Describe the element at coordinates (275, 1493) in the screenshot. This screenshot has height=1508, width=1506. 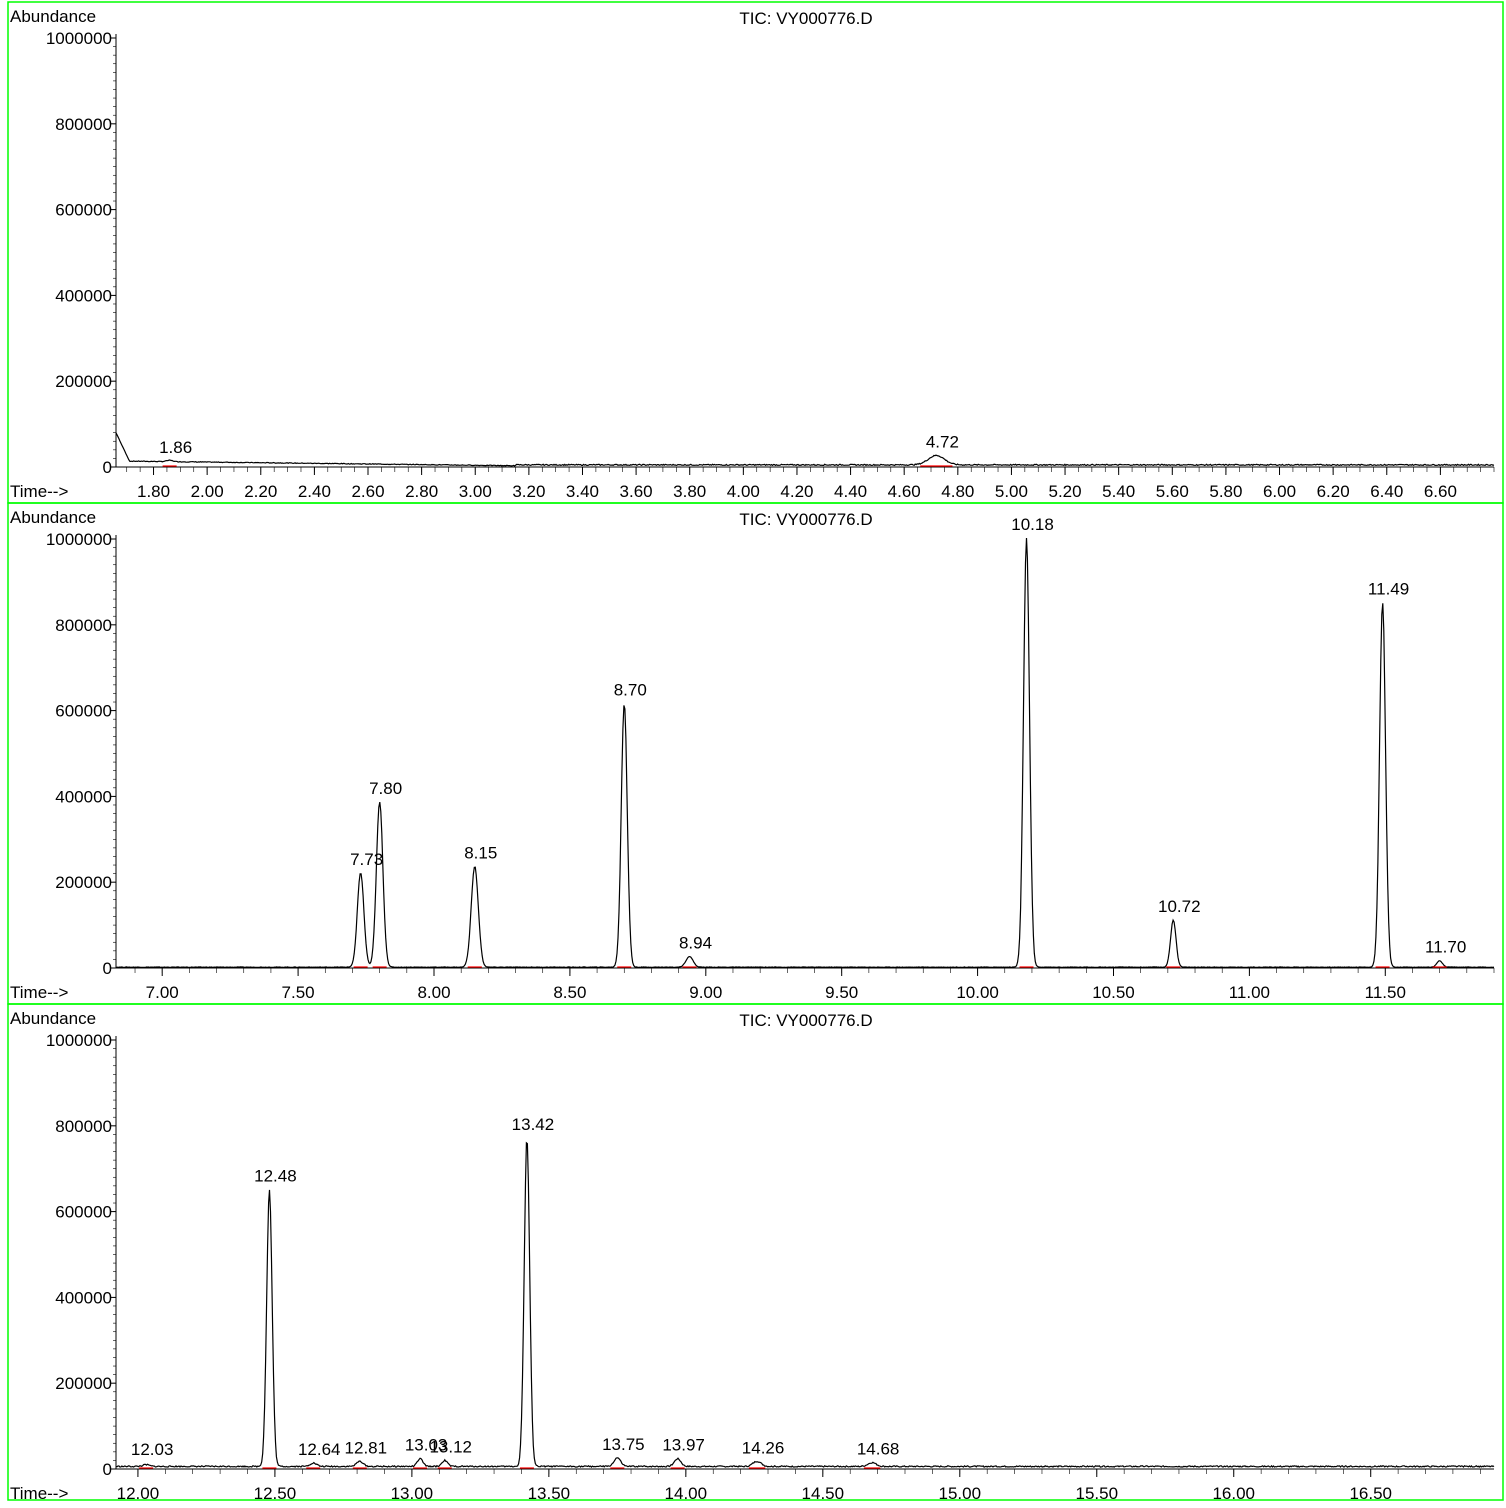
I see `x-tick-label: 12.50` at that location.